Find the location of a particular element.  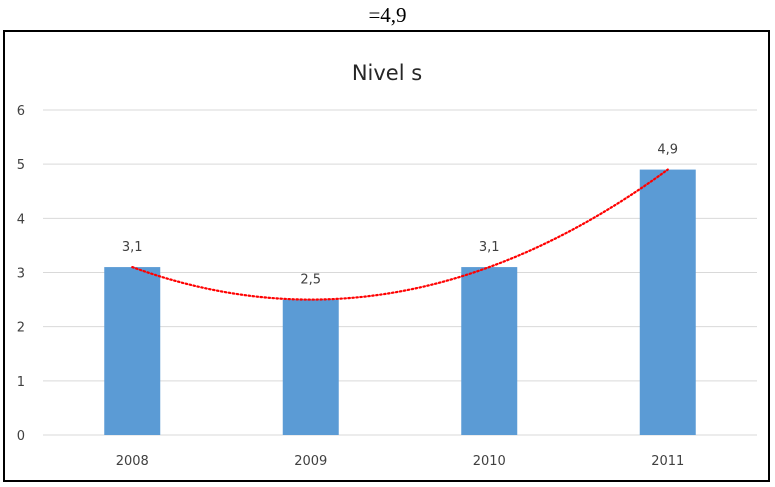

x-axis-ticks: 2008 2009 2010 2011 is located at coordinates (400, 461).